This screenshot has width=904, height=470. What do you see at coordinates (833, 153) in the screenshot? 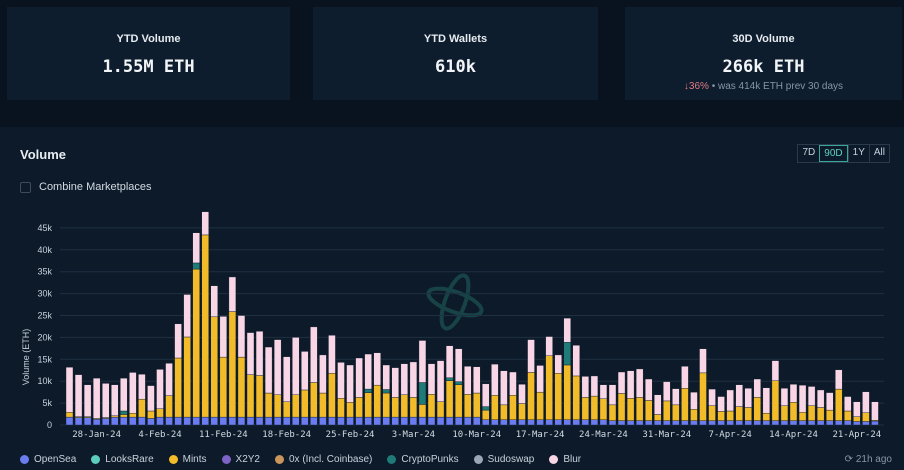
I see `range-90d-button: 90D` at bounding box center [833, 153].